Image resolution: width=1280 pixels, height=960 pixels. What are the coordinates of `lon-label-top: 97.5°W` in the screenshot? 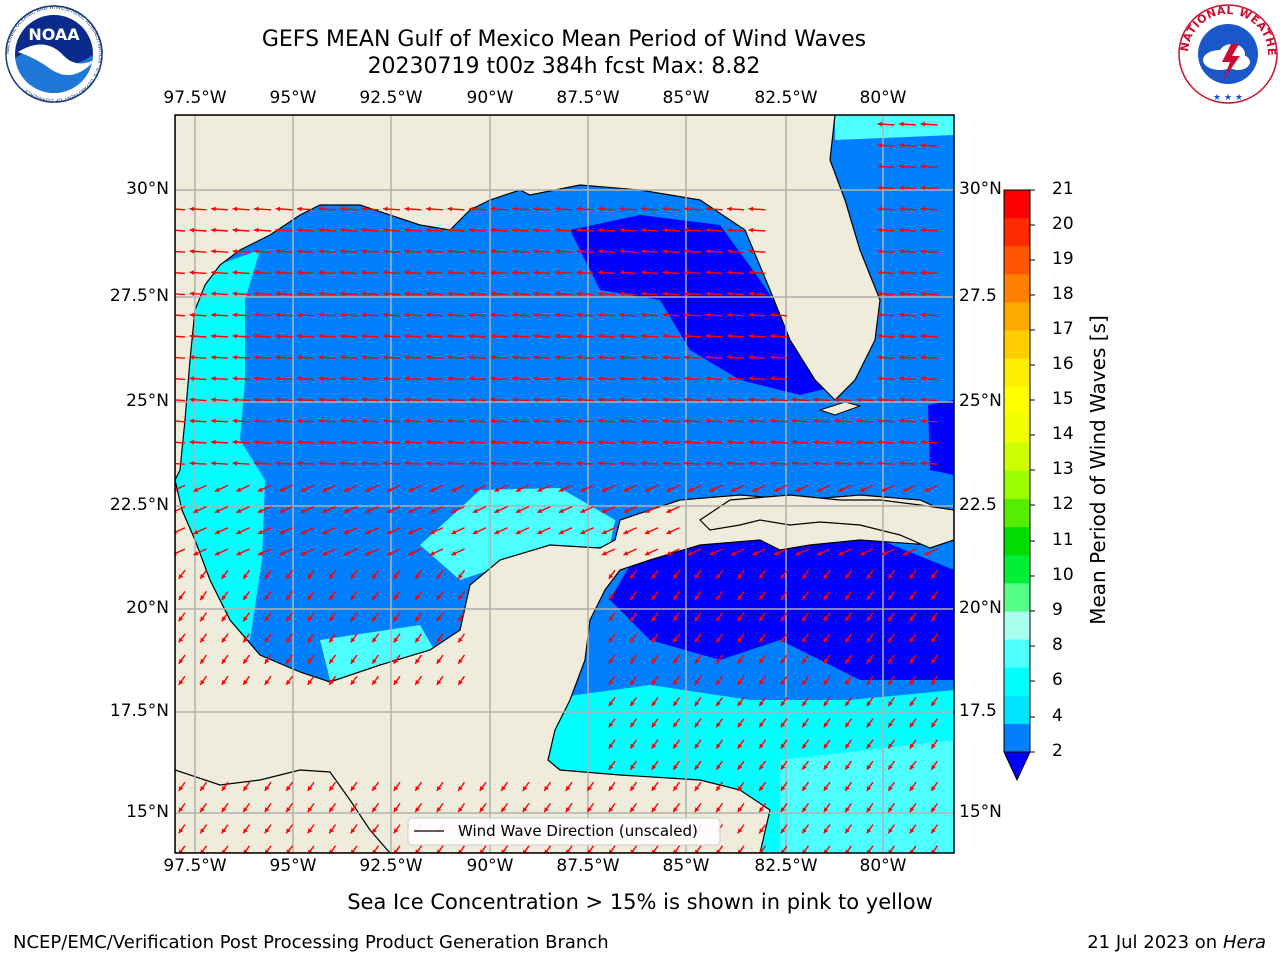 It's located at (195, 98).